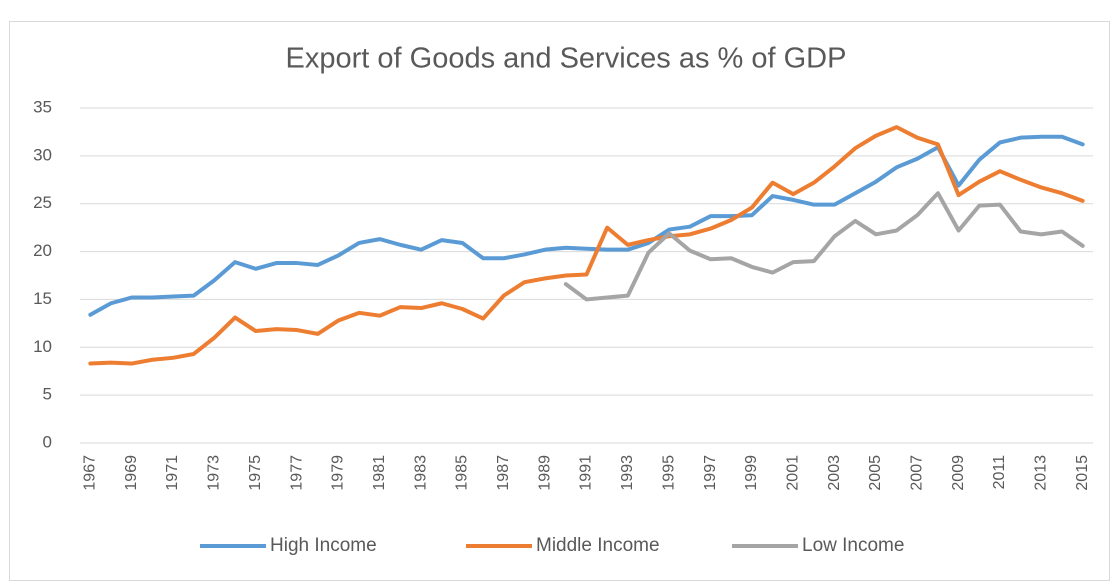 The width and height of the screenshot is (1117, 582). I want to click on x-tick-label: 1971, so click(172, 473).